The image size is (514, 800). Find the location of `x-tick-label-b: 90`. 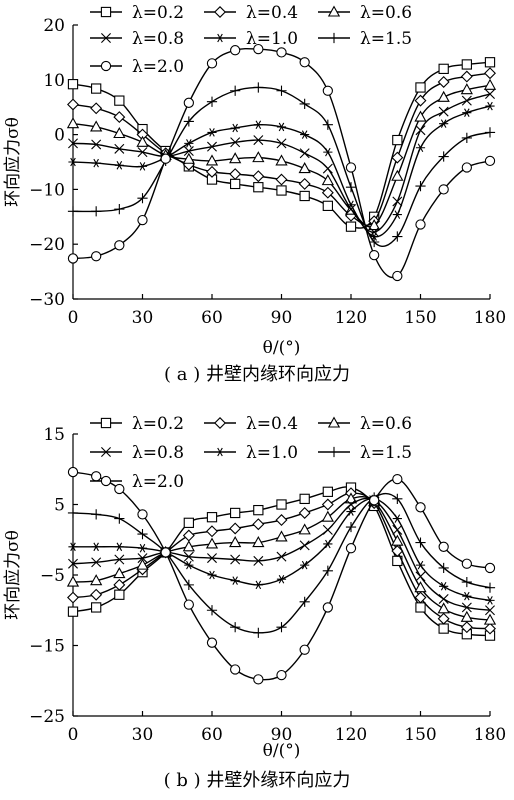

x-tick-label-b: 90 is located at coordinates (282, 735).